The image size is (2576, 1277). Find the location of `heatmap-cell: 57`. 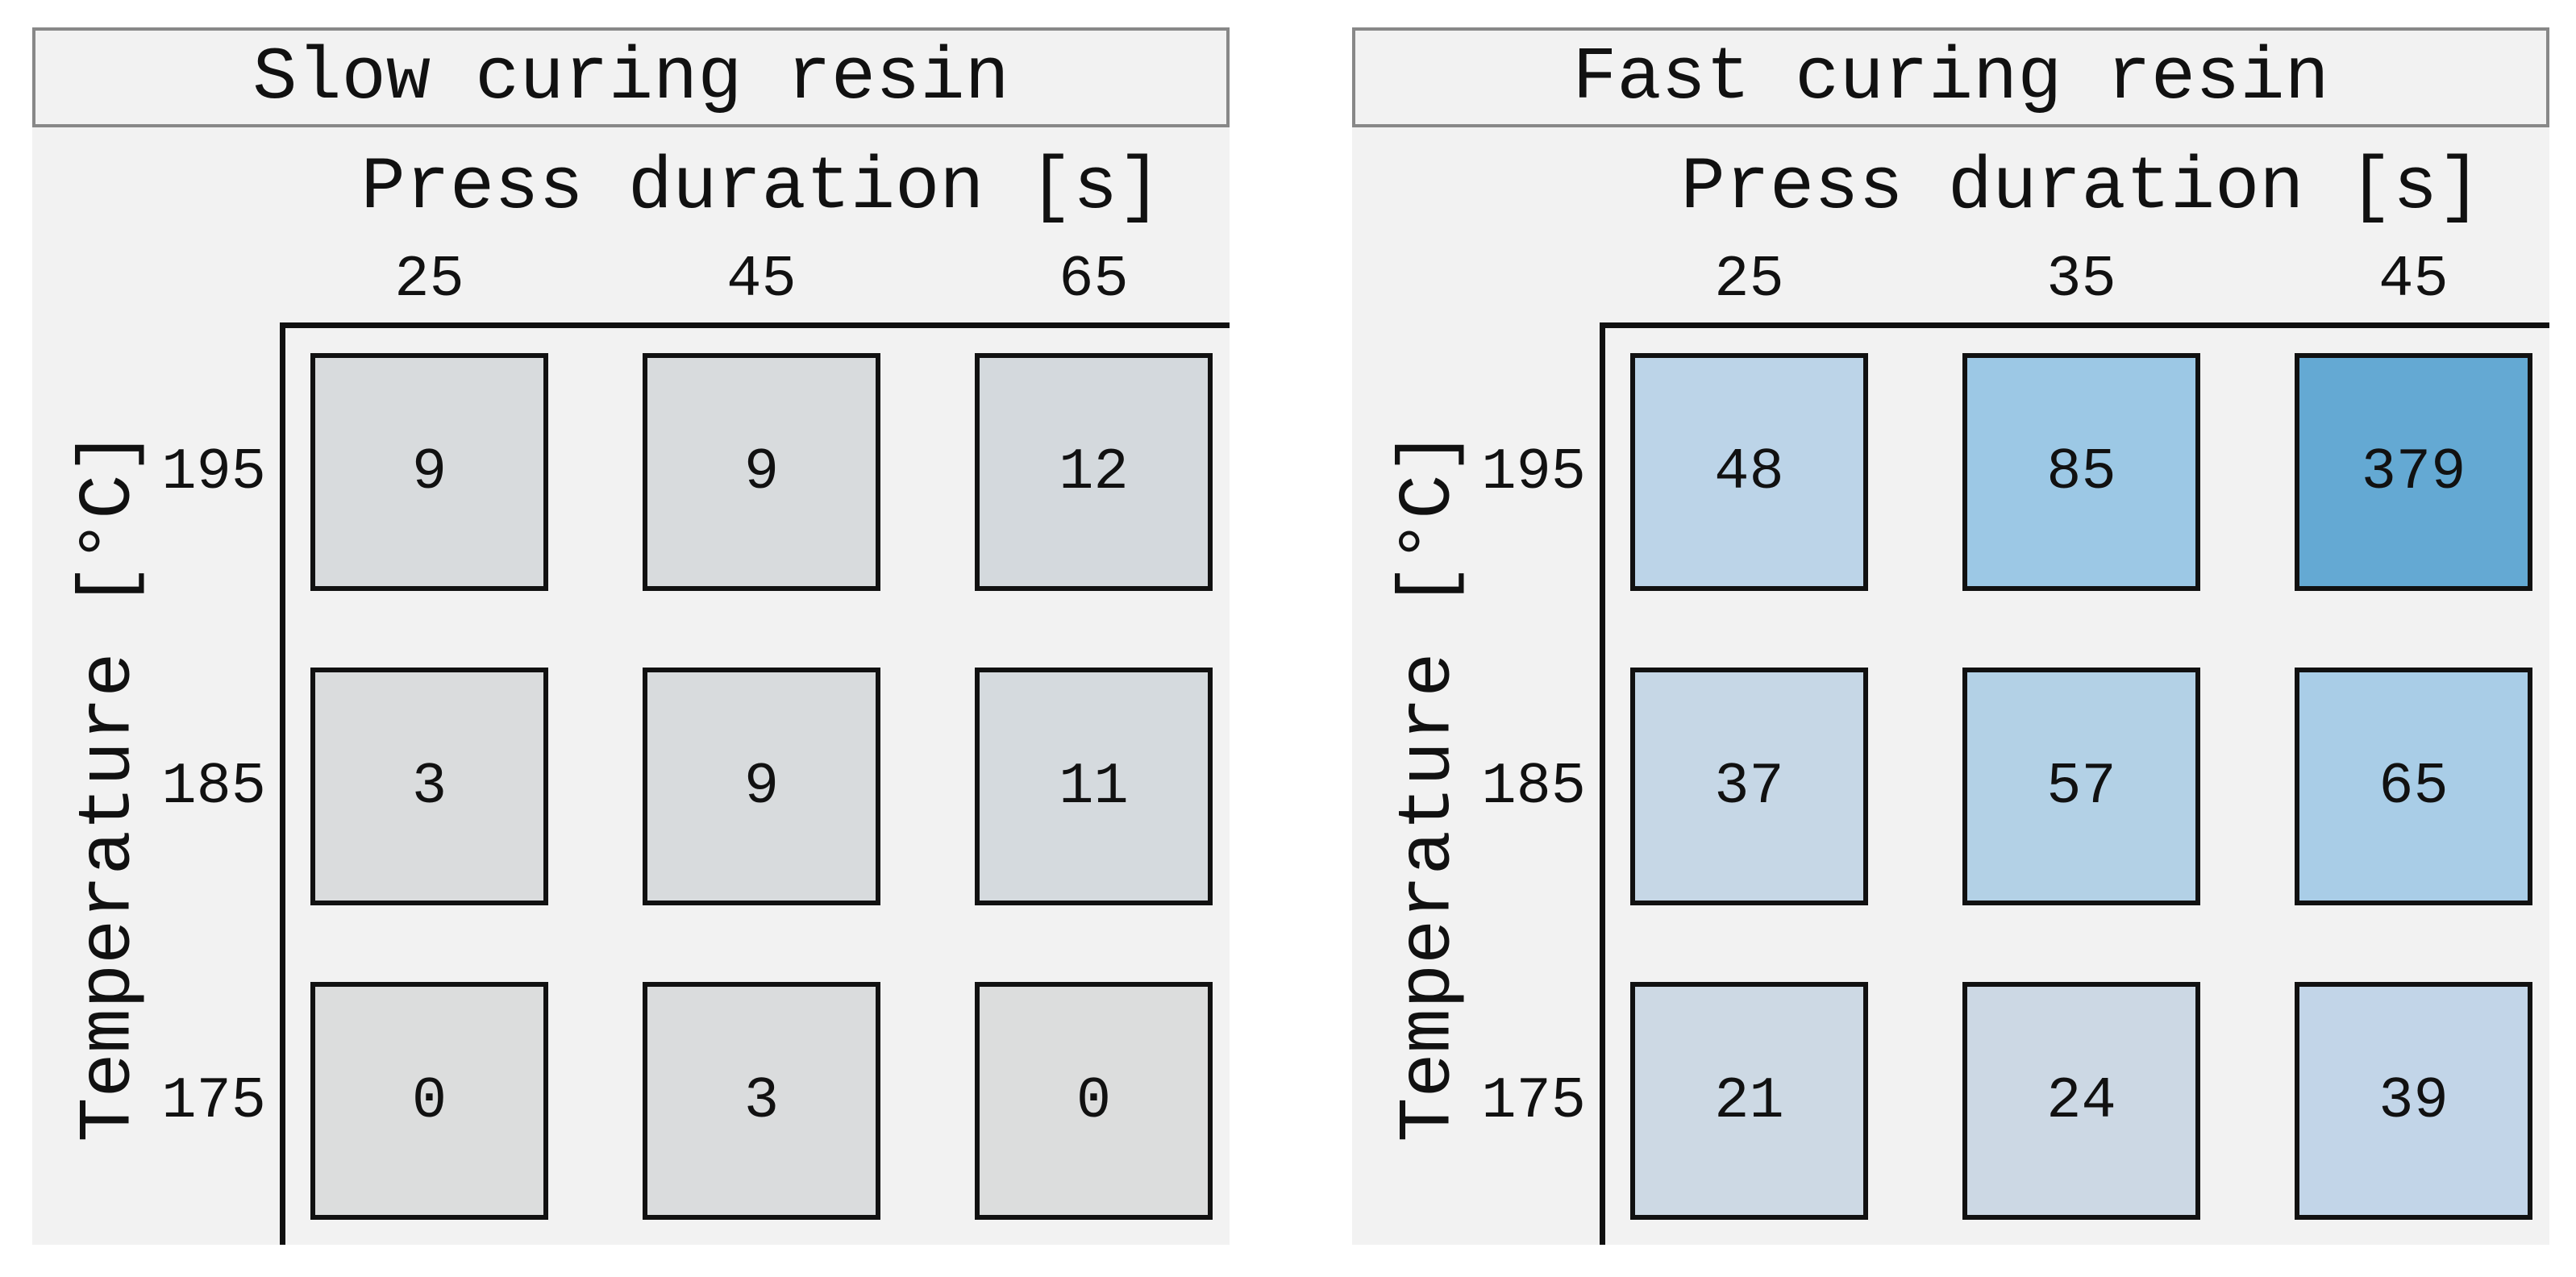

heatmap-cell: 57 is located at coordinates (2081, 787).